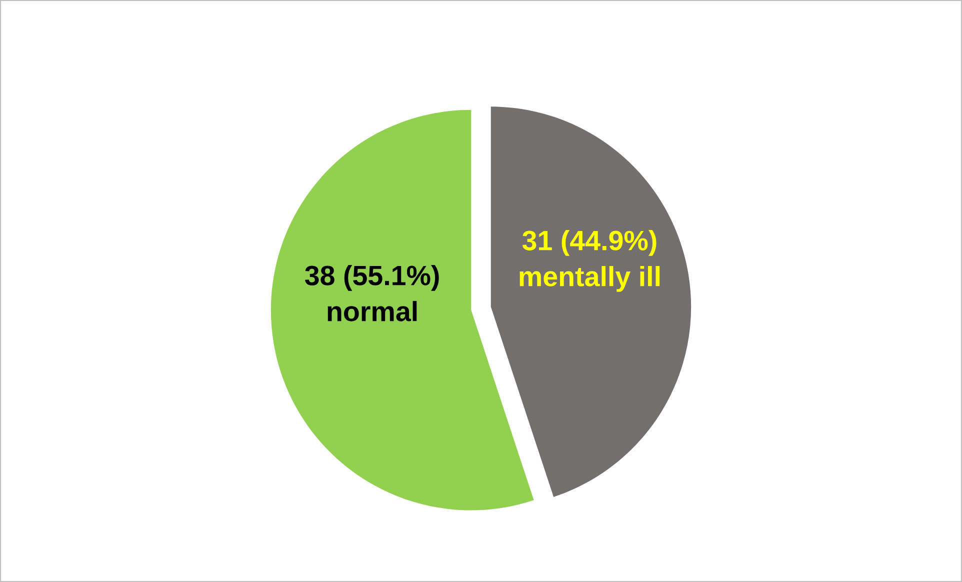 This screenshot has height=582, width=962. I want to click on data-label: 38 (55.1%), so click(371, 277).